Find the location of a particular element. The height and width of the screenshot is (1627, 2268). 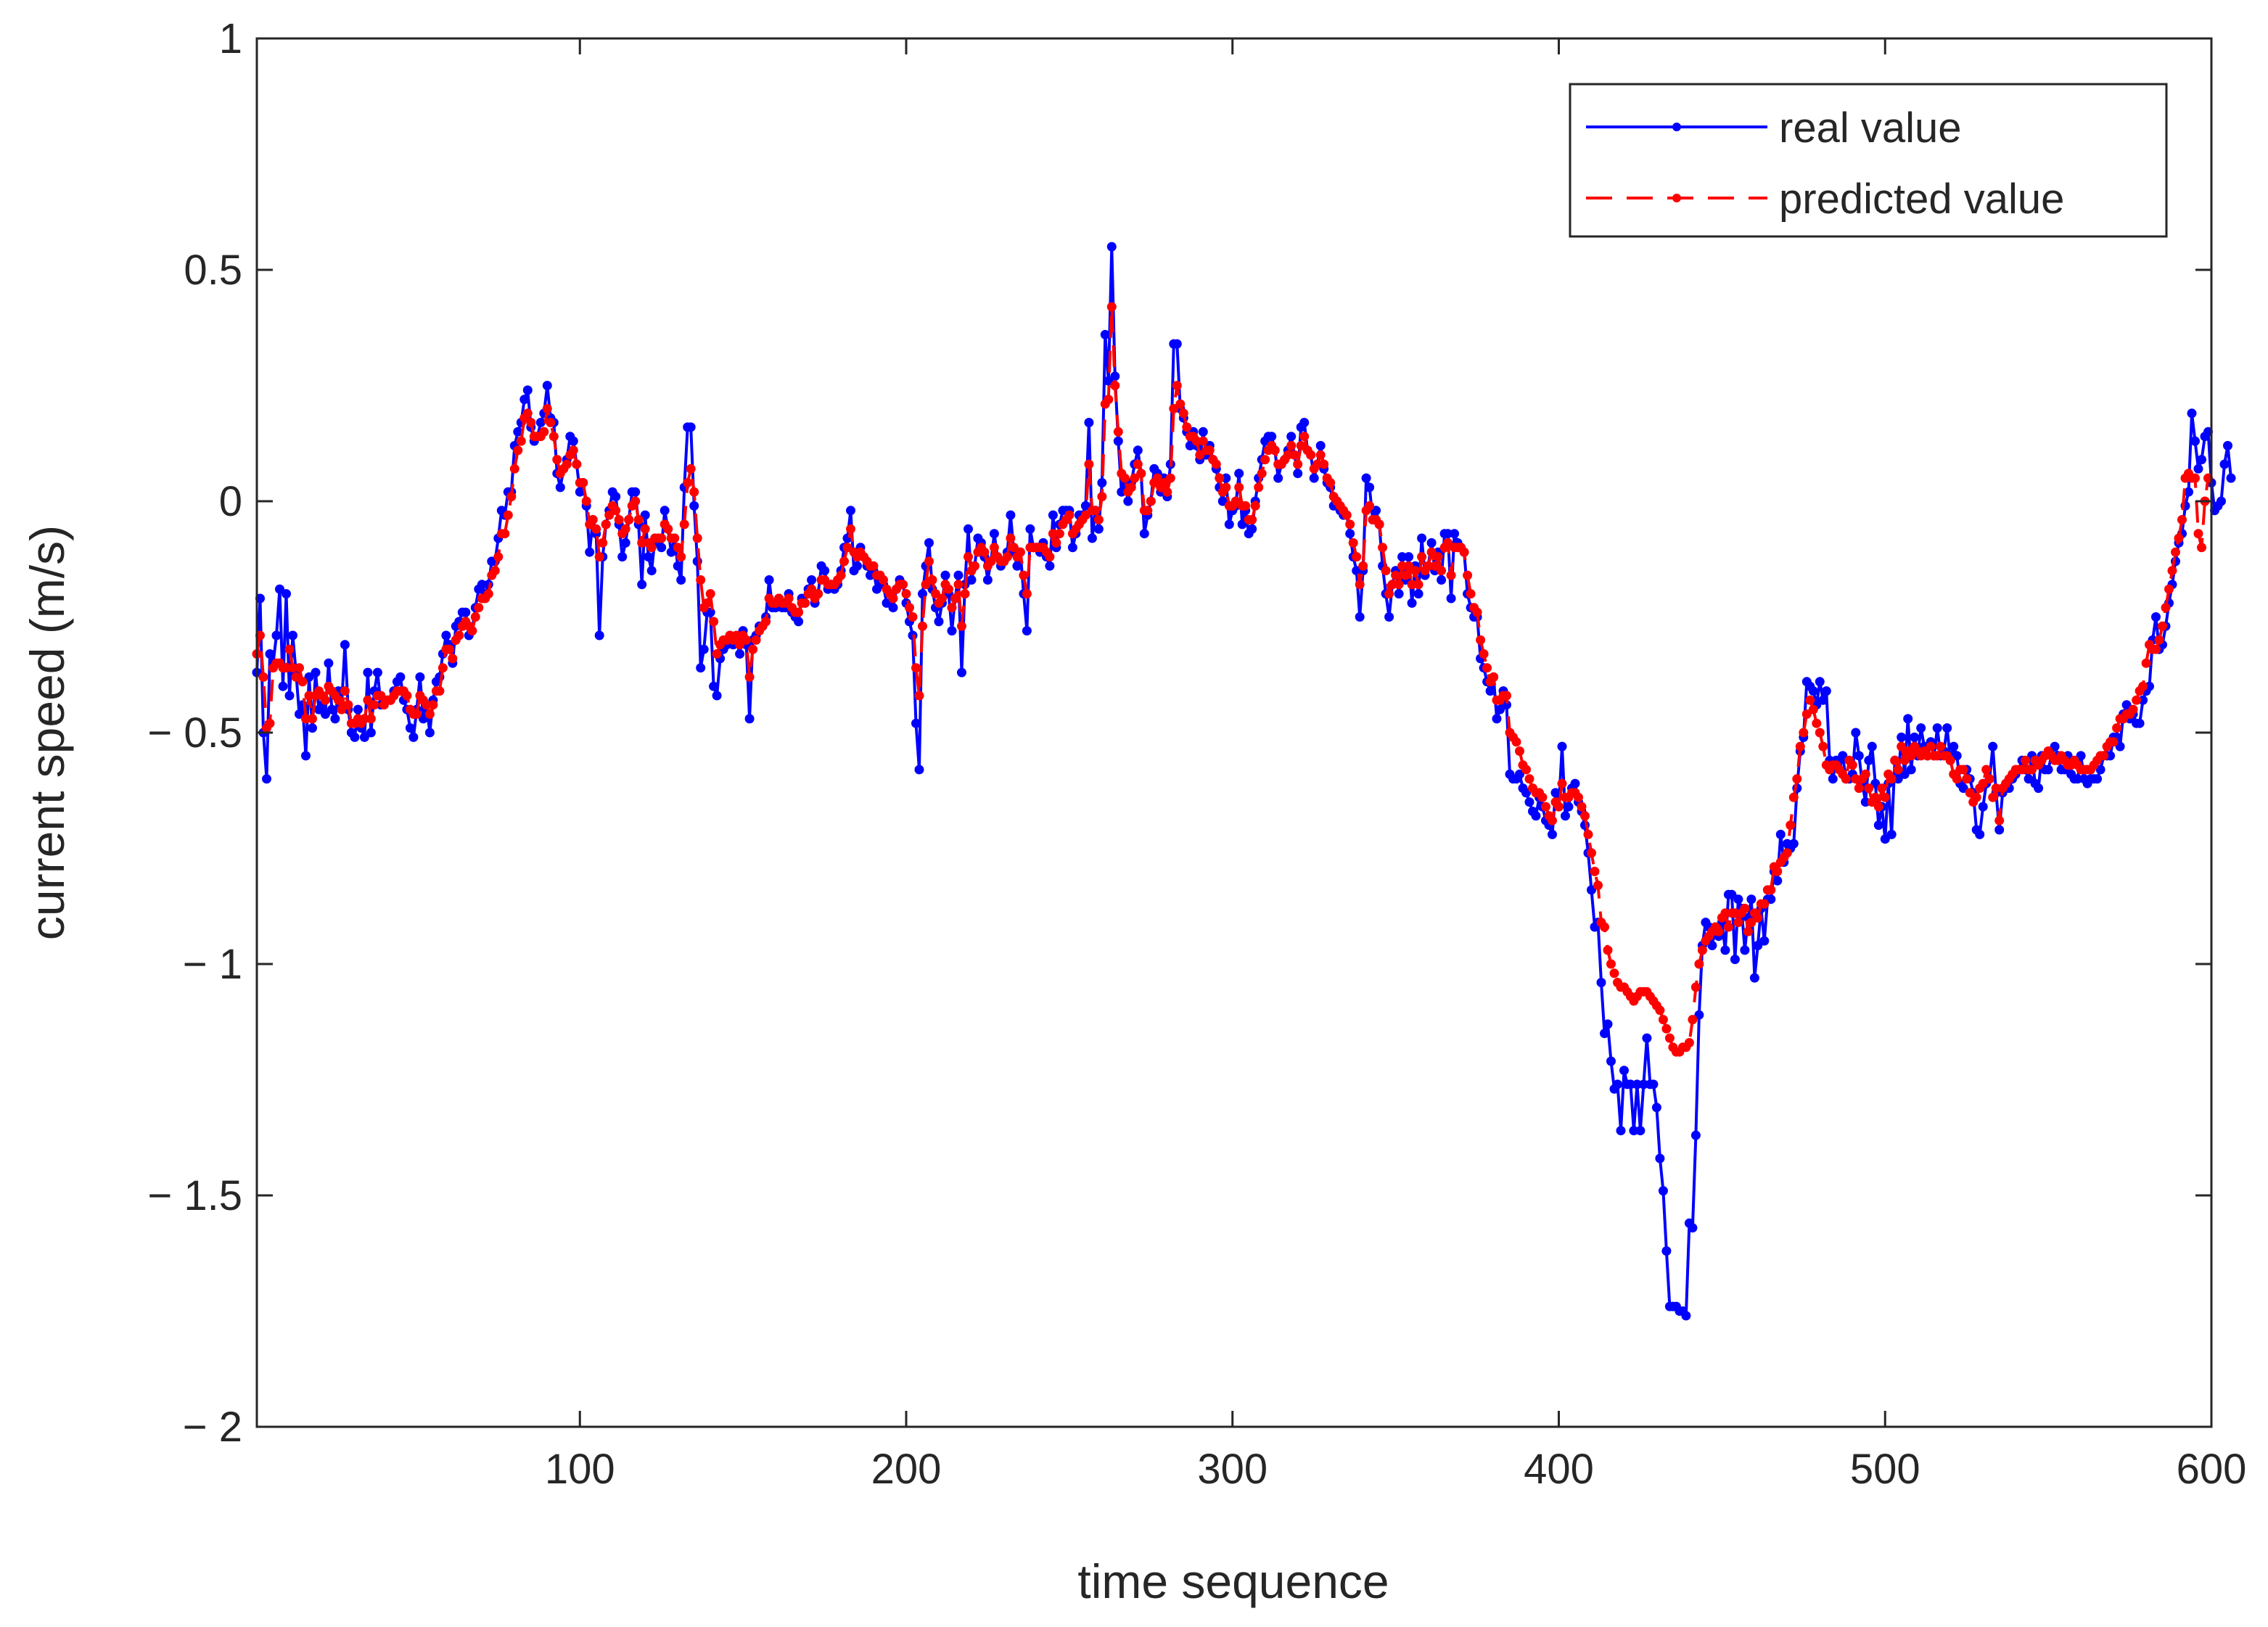

x-tick-label: 200 is located at coordinates (907, 1469).